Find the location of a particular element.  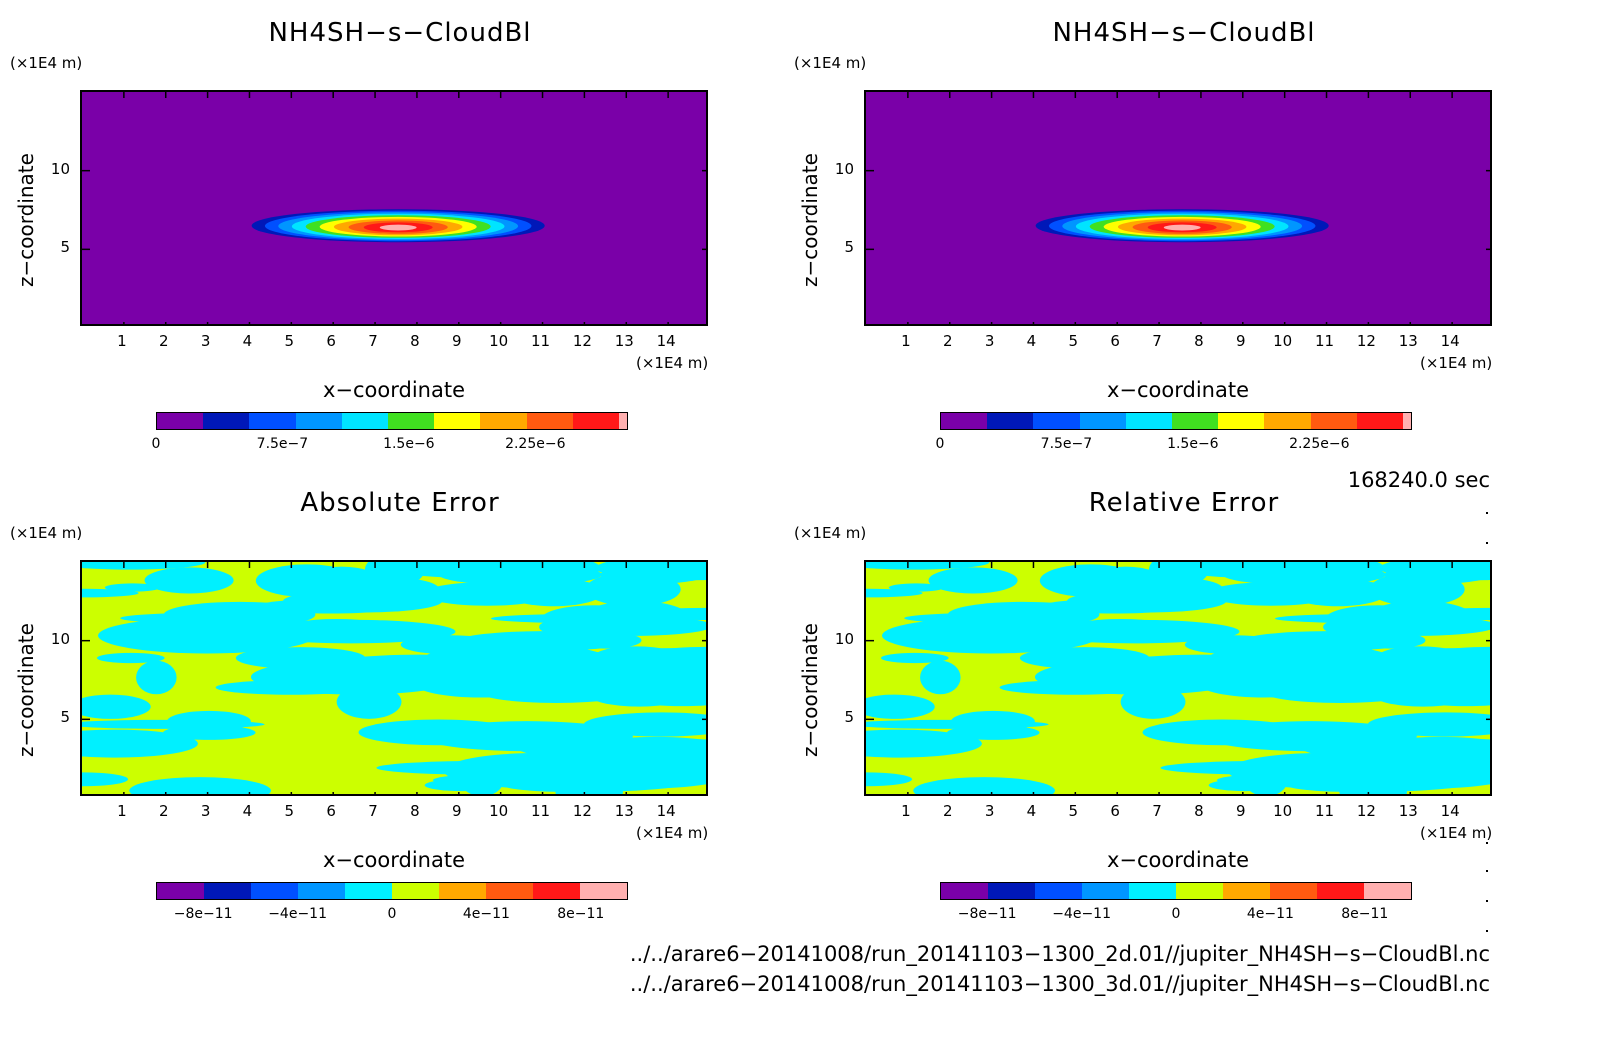

colorbar-tick-label: 1.5e−6 is located at coordinates (1193, 444).